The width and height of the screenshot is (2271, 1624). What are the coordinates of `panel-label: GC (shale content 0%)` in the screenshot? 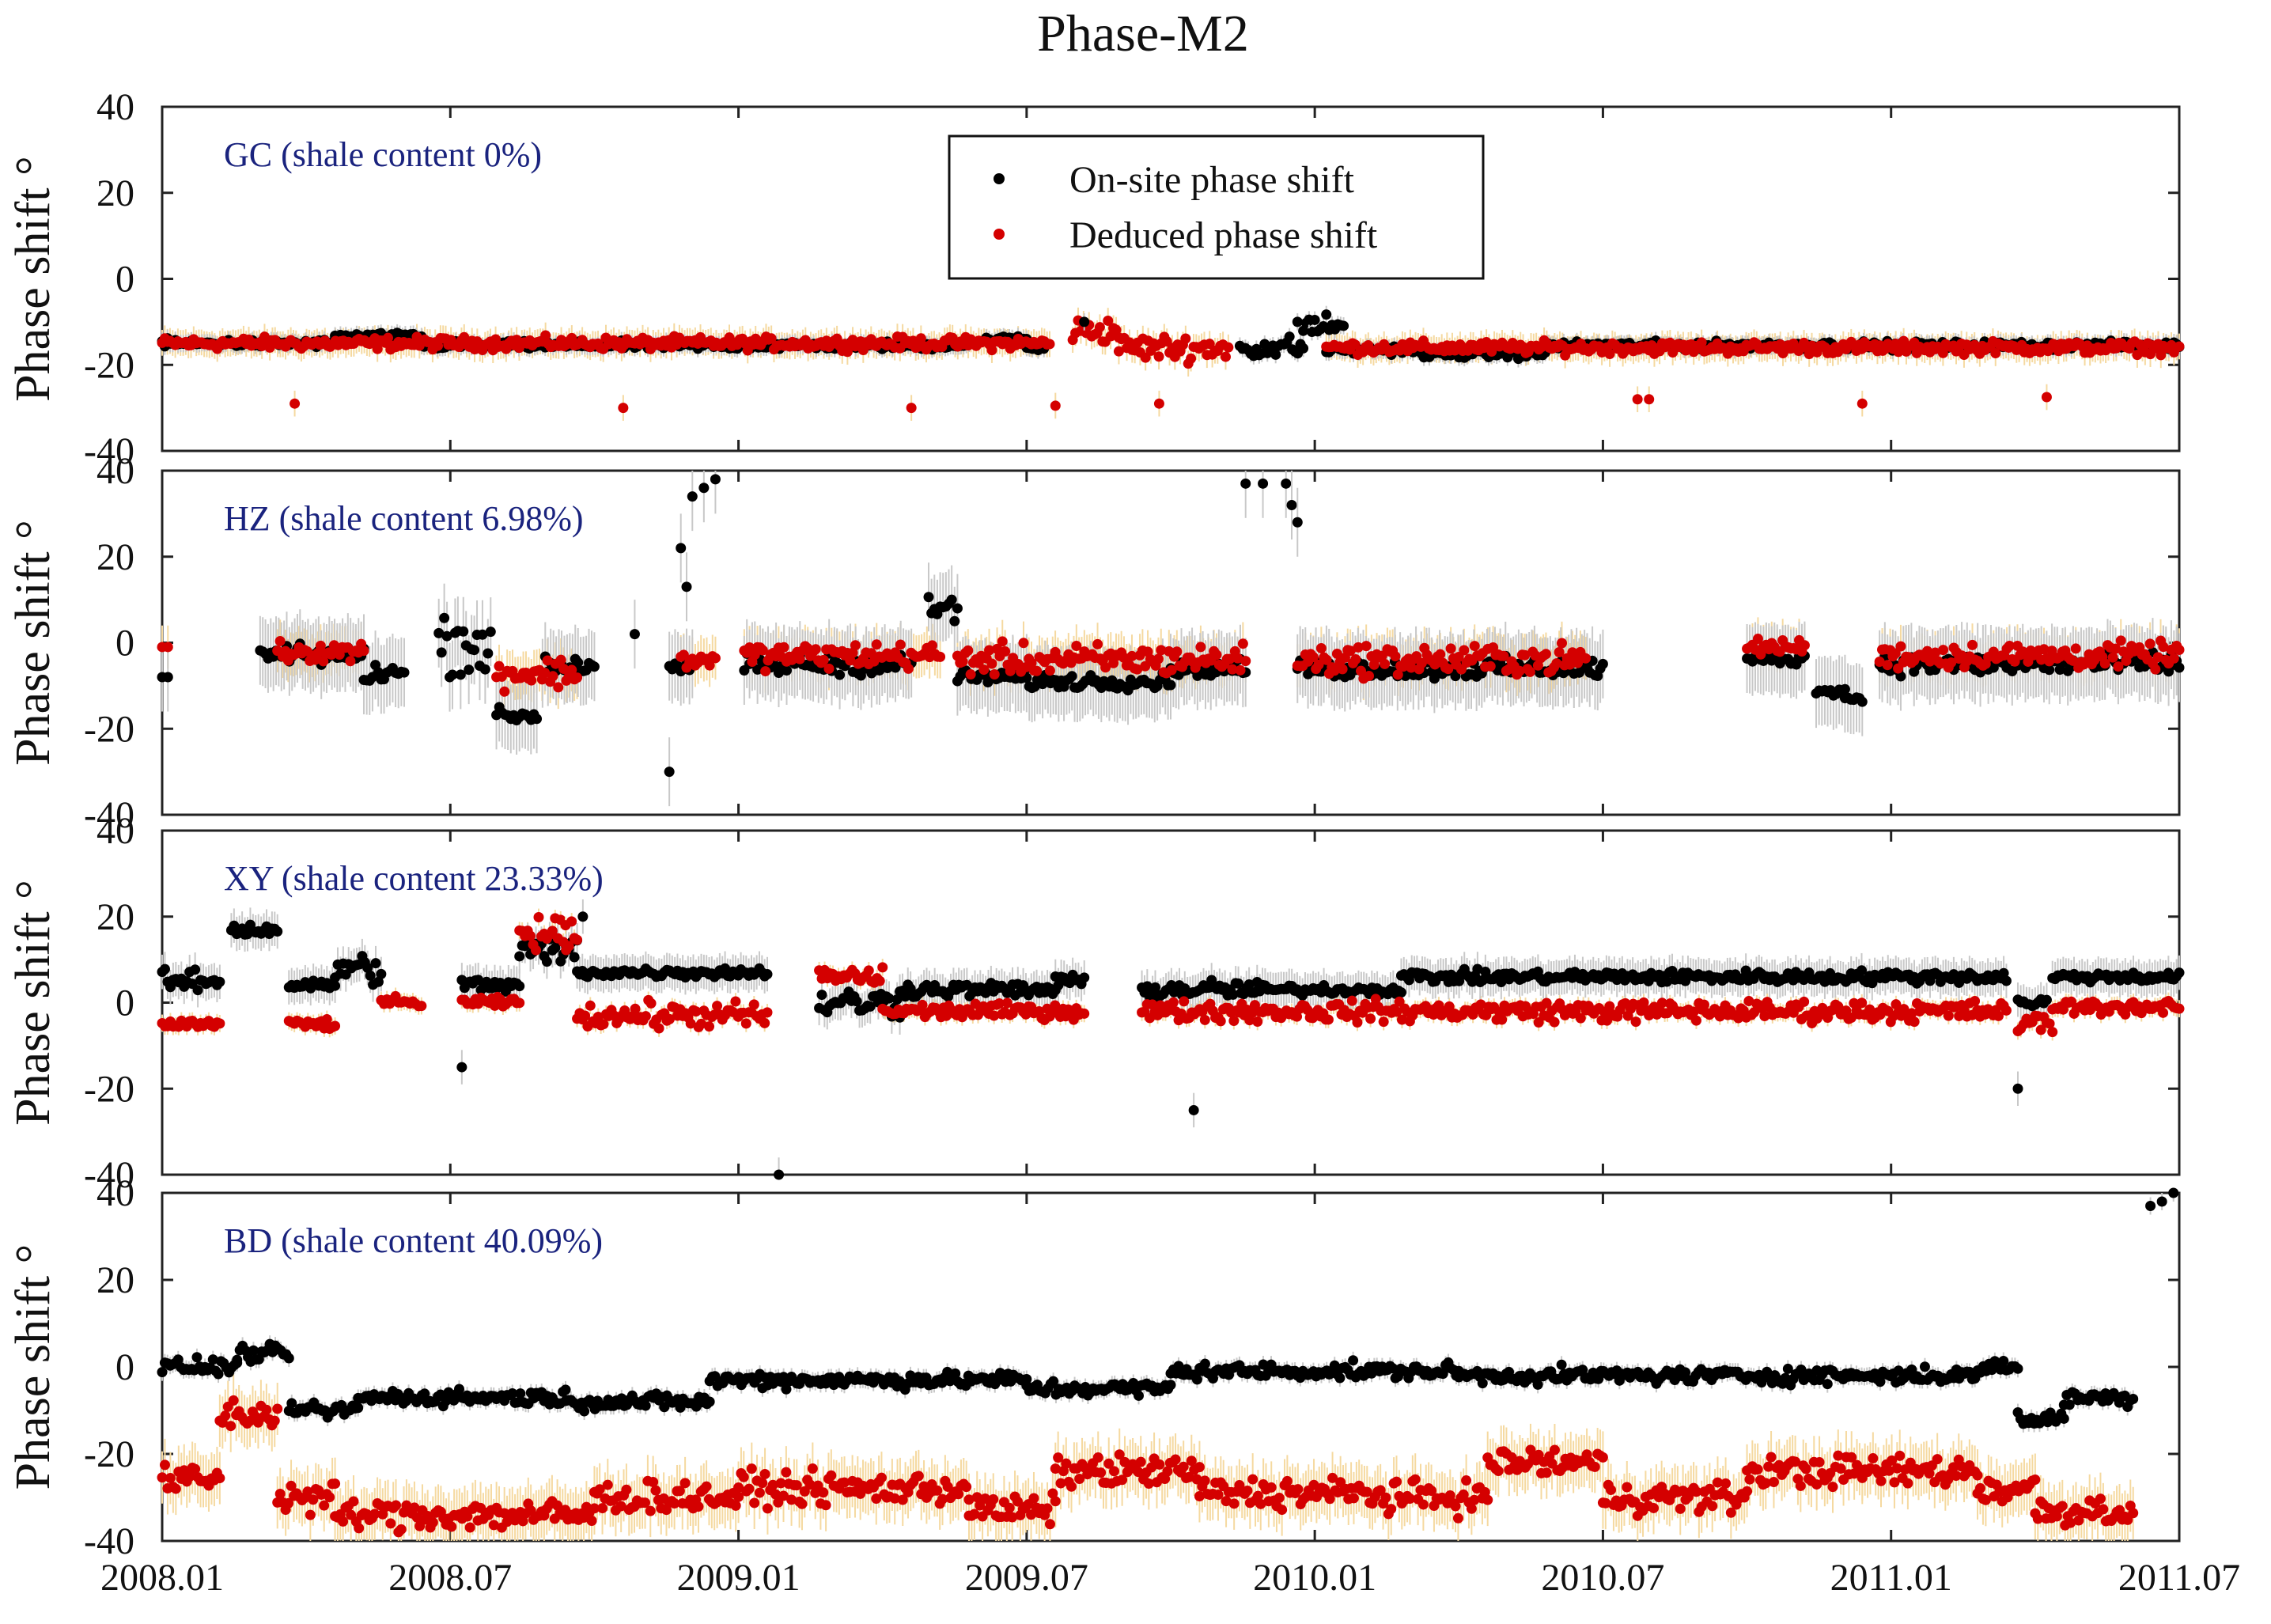 It's located at (383, 155).